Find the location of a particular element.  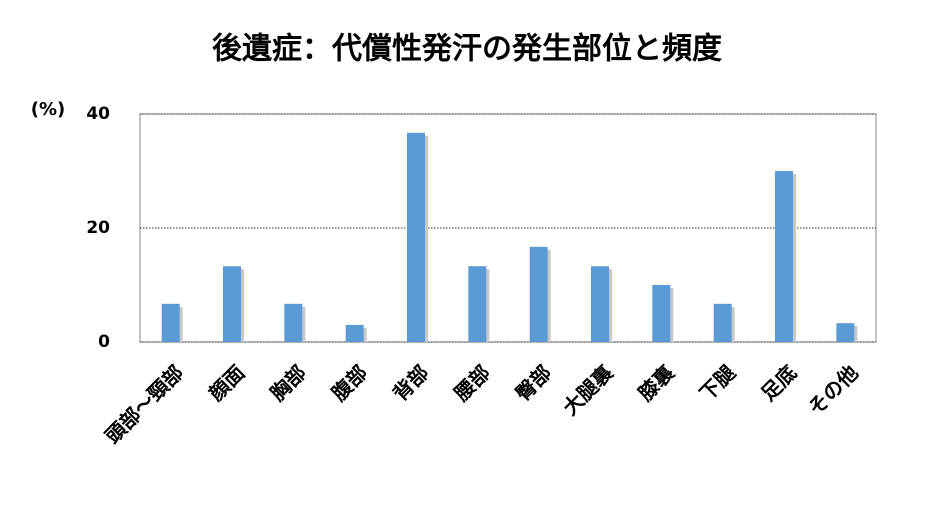

y-axis-label: (%) is located at coordinates (48, 109).